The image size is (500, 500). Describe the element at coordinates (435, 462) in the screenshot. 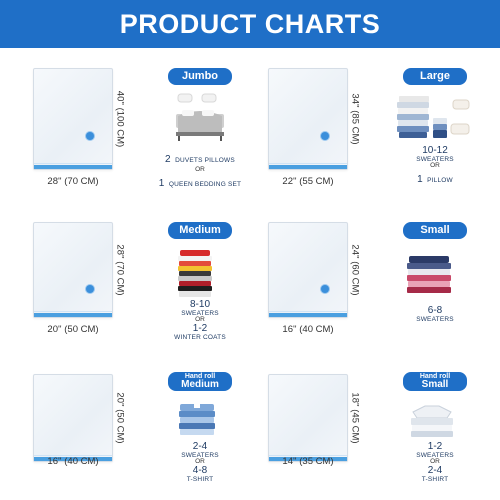

I see `capacity-caption: 1-2 SWEATERS OR 2-4 T-SHIRT` at that location.